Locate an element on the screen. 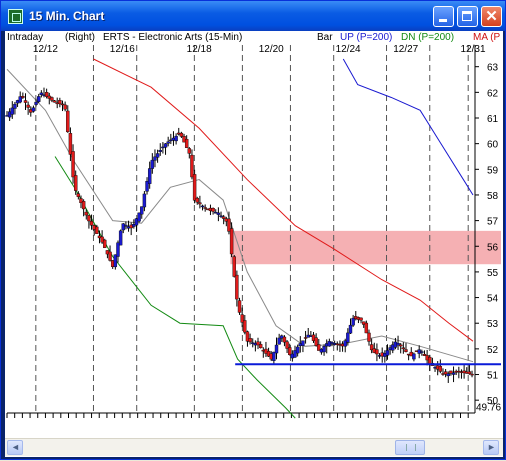 Image resolution: width=506 pixels, height=461 pixels. grip-icon is located at coordinates (411, 447).